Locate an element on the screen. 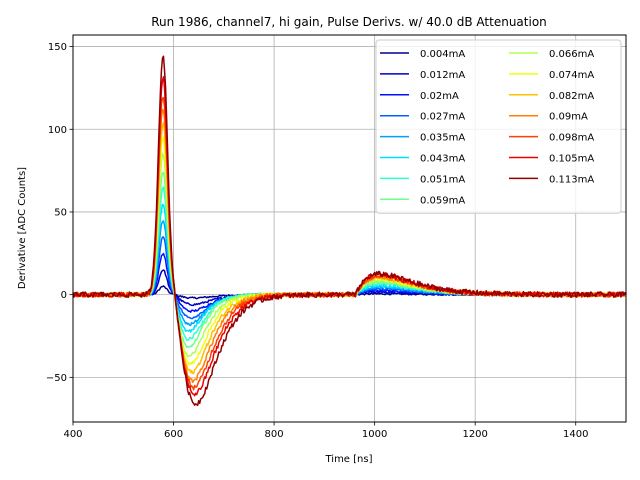 Image resolution: width=640 pixels, height=480 pixels. legend-label: 0.004mA is located at coordinates (442, 54).